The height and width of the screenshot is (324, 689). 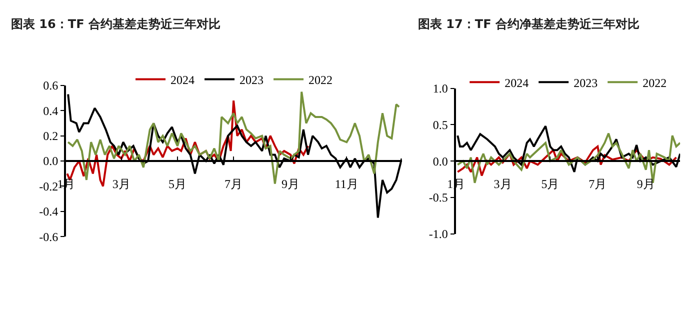 I want to click on y-tick-label: 0.2, so click(x=50, y=136).